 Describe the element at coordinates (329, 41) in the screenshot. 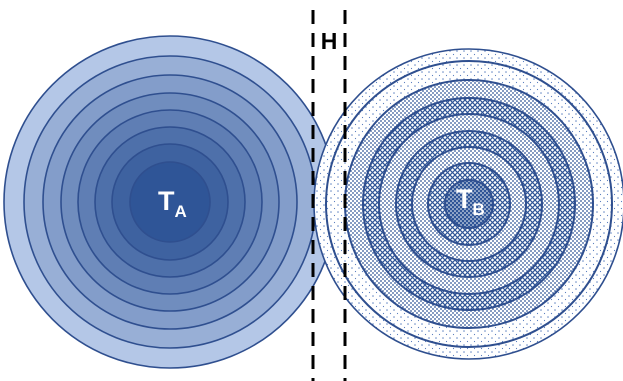

I see `gap-label-h: H` at that location.